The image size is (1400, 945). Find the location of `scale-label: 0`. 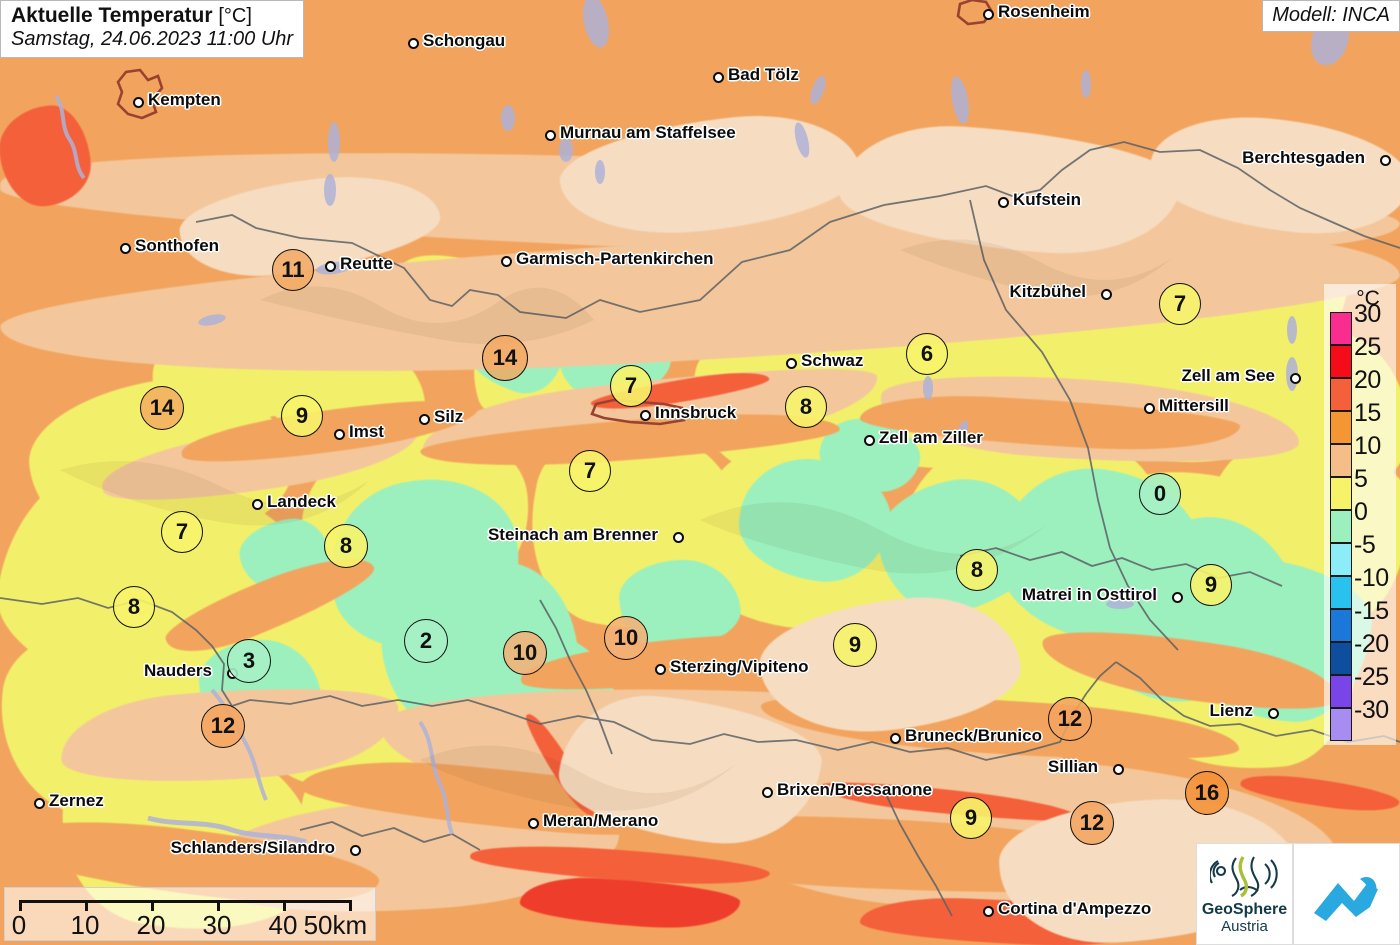

scale-label: 0 is located at coordinates (19, 925).